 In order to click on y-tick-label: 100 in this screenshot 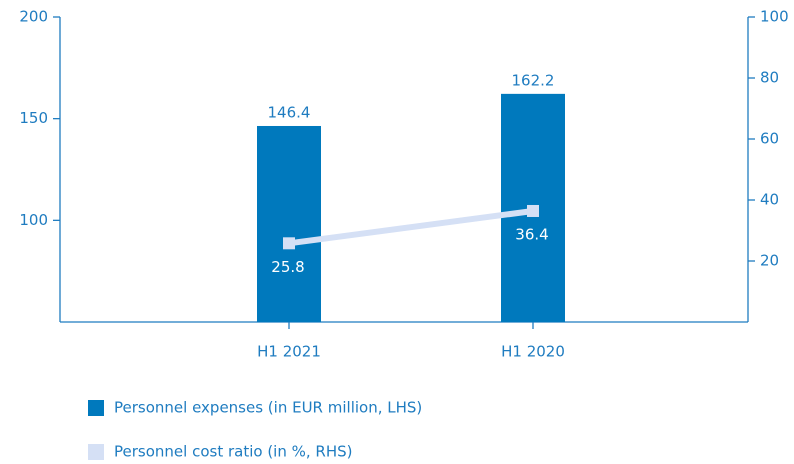, I will do `click(33, 220)`.